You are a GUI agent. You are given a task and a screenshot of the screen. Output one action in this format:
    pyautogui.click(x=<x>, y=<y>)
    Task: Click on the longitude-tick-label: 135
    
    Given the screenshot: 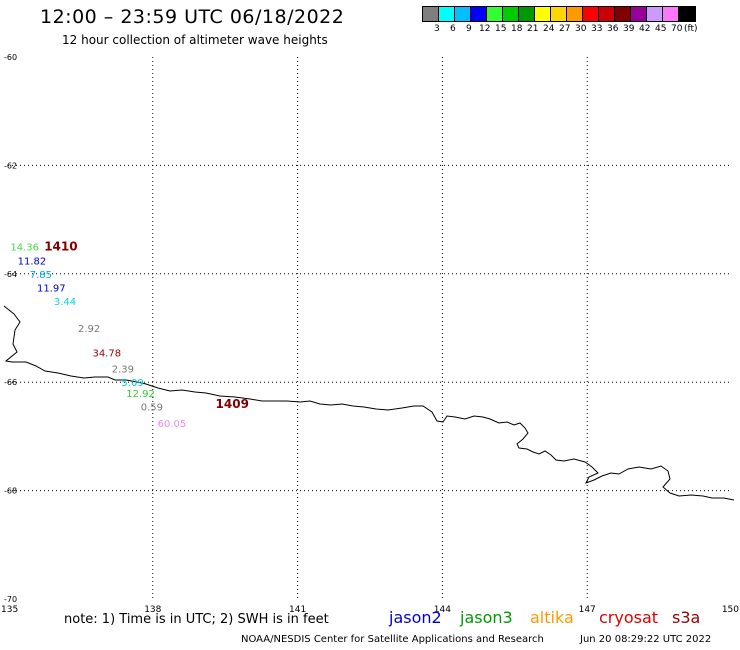 What is the action you would take?
    pyautogui.click(x=9, y=610)
    